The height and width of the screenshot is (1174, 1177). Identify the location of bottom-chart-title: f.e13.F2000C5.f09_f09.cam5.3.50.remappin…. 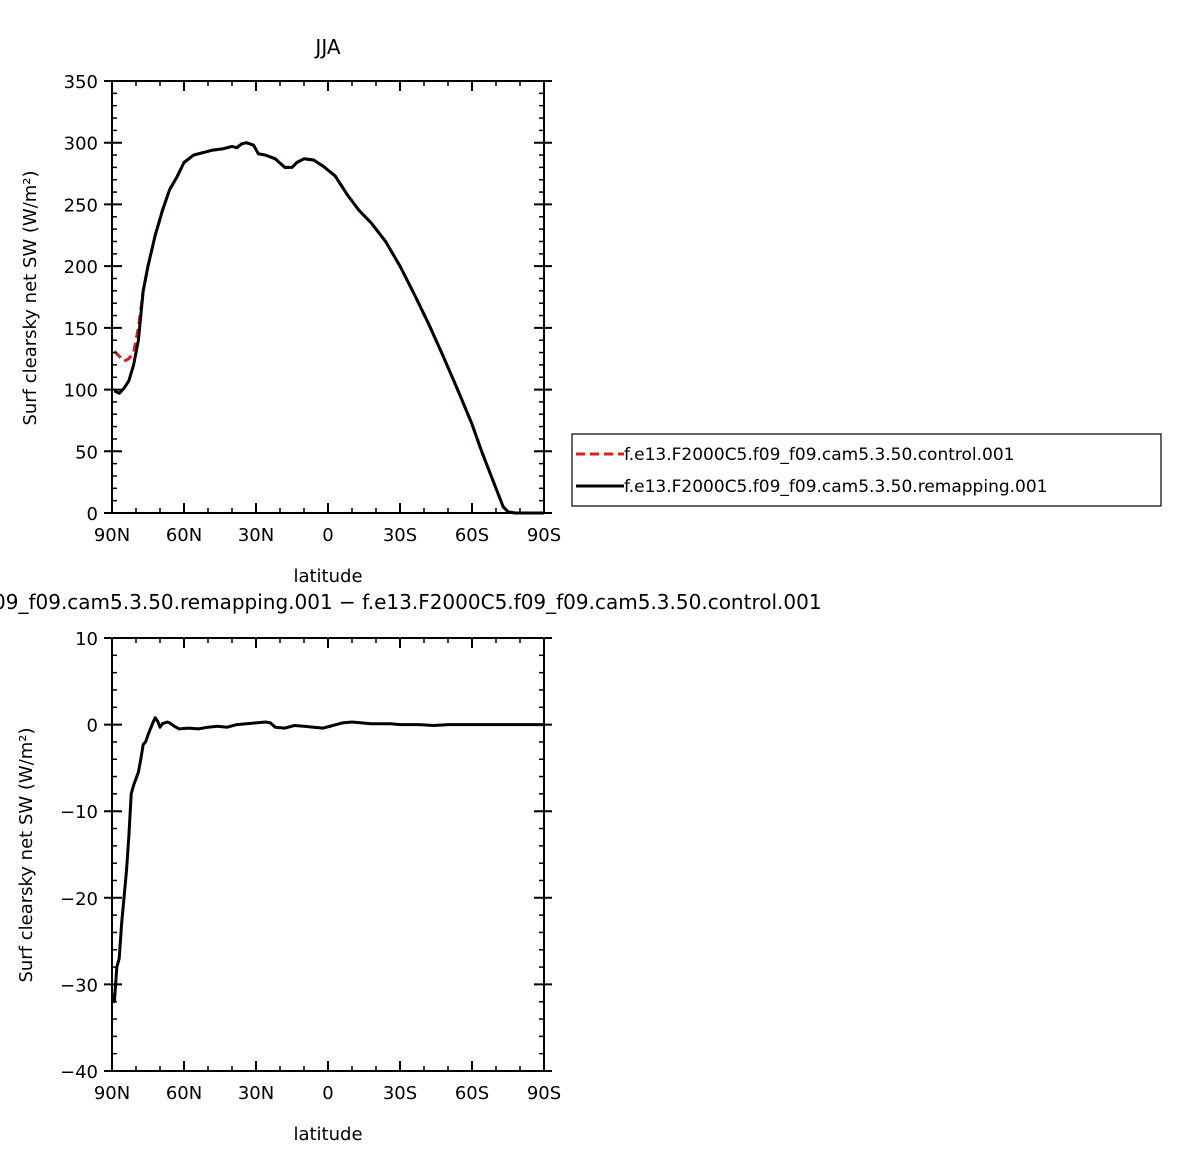
(411, 602).